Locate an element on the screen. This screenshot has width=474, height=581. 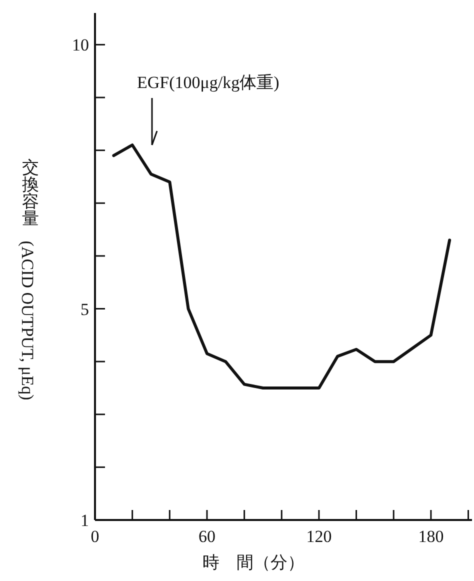
y-axis-title: 交換容量(ACID OUTPUT, μEq) is located at coordinates (28, 279).